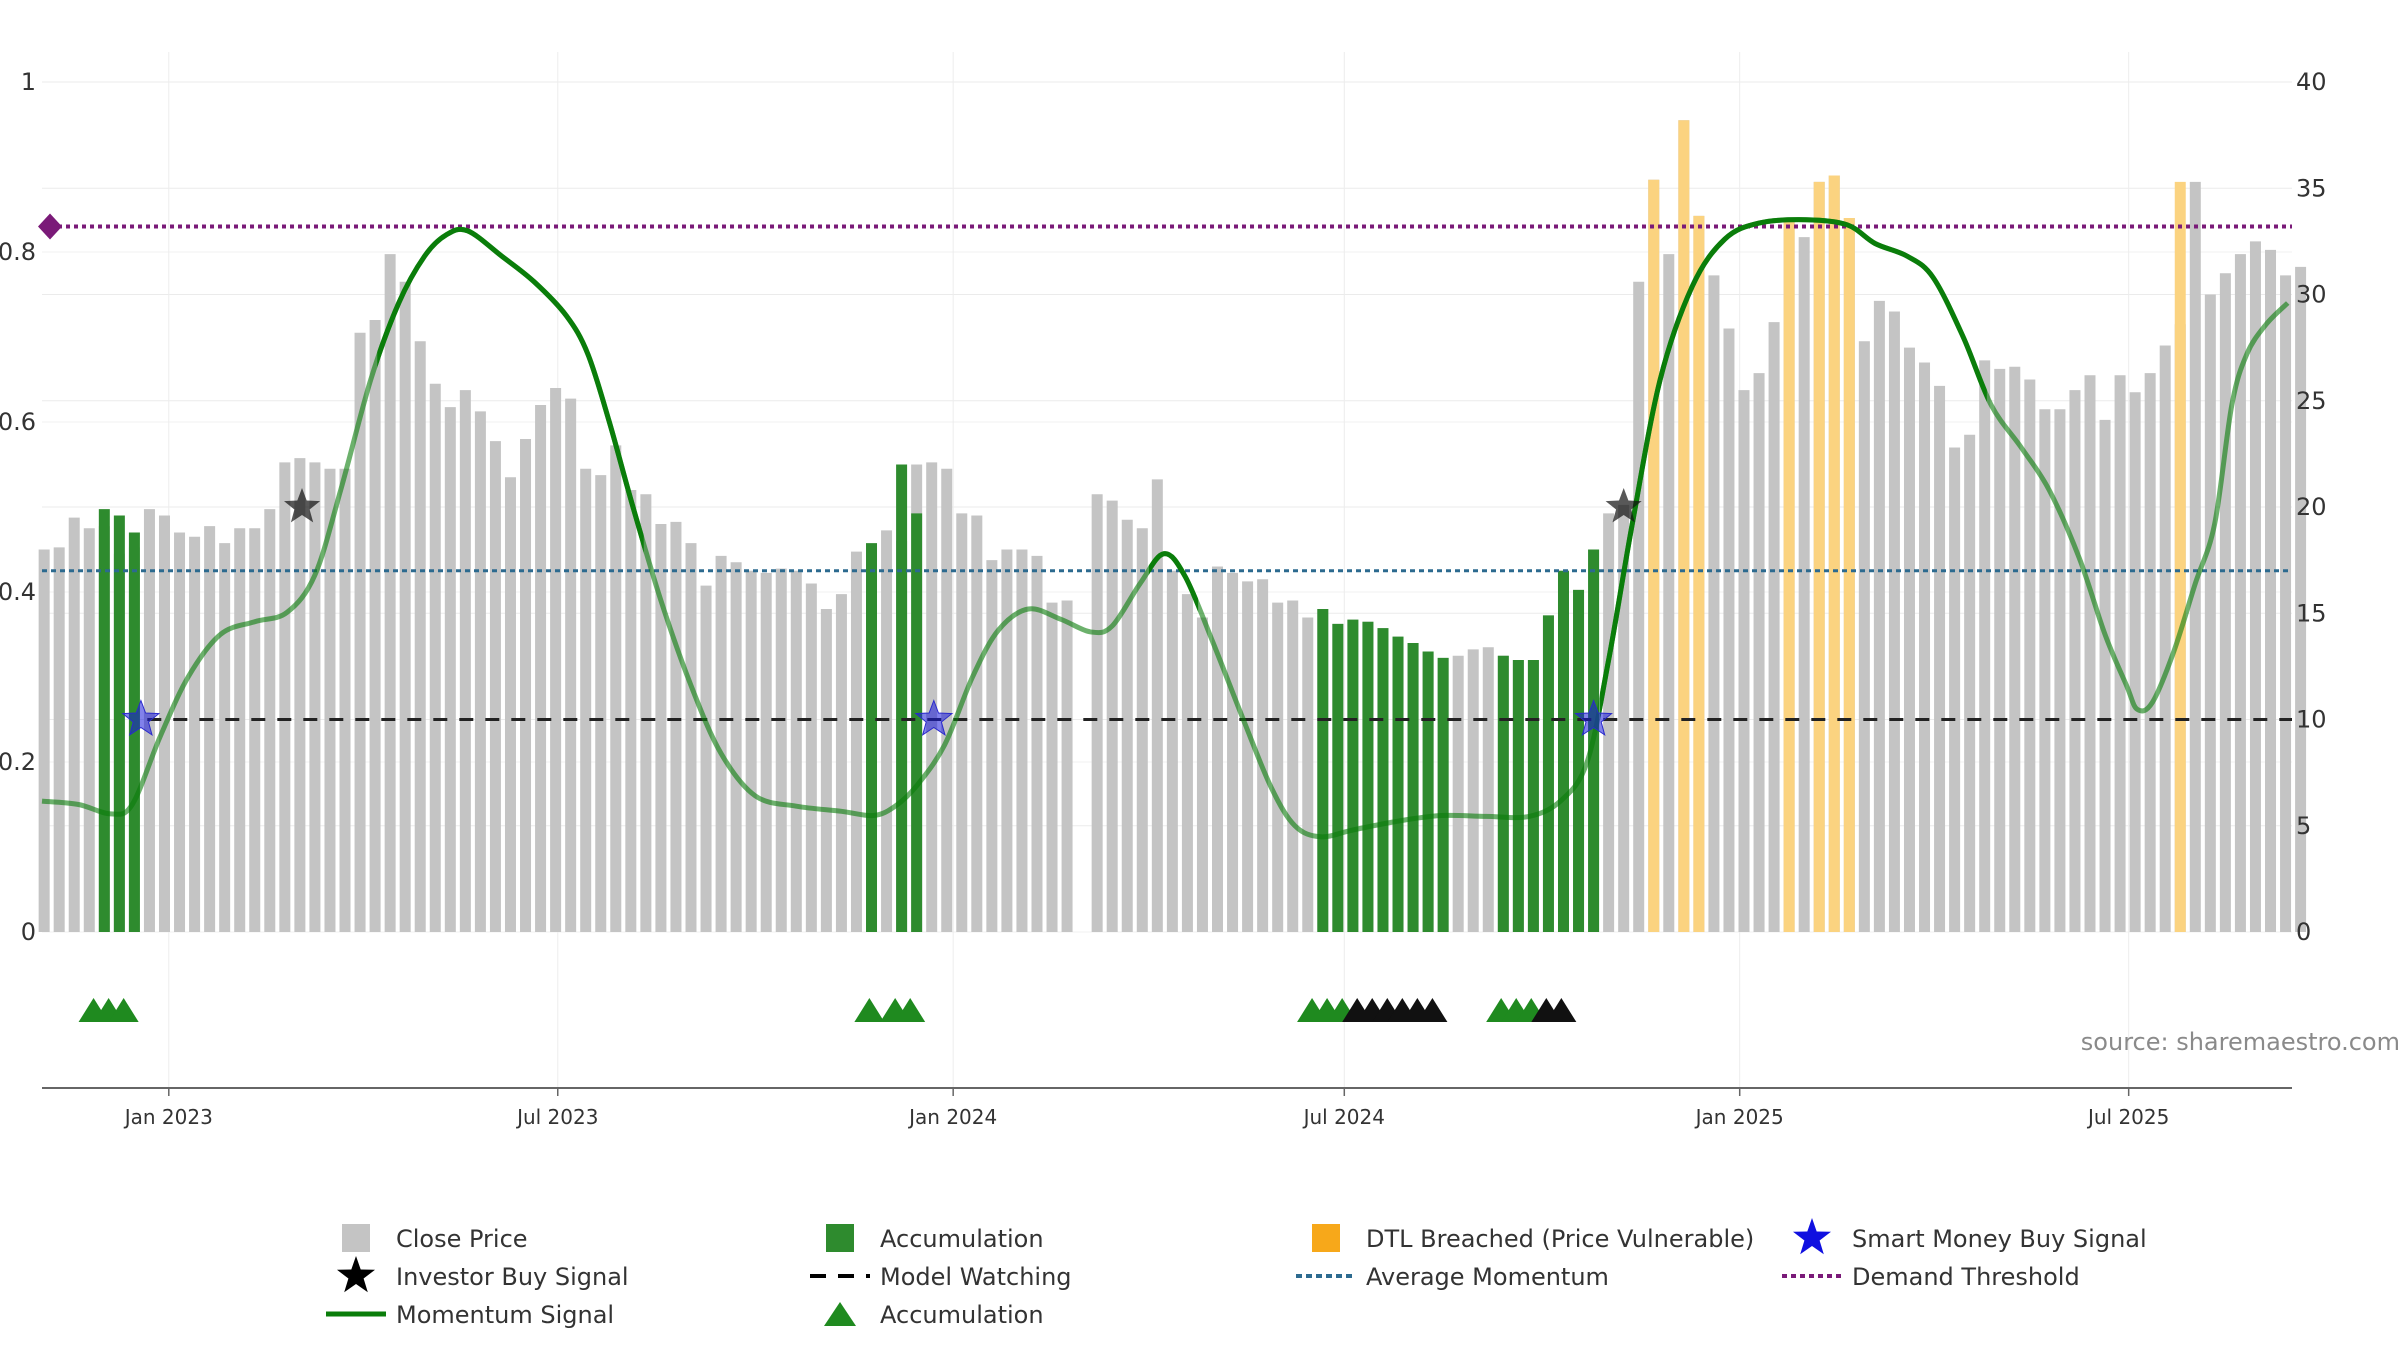 The width and height of the screenshot is (2400, 1354). What do you see at coordinates (18, 592) in the screenshot?
I see `left-tick-label: 0.4` at bounding box center [18, 592].